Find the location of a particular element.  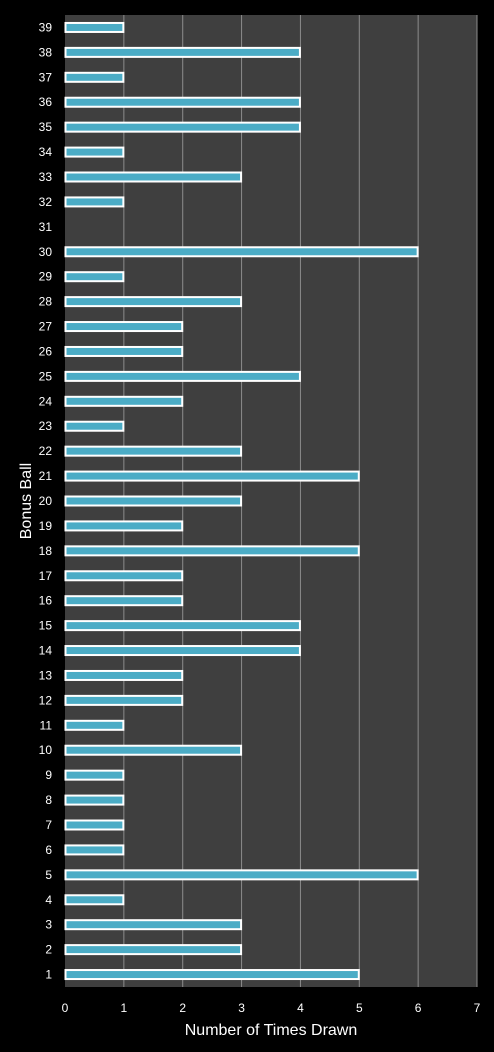

y-tick-label: 25 is located at coordinates (46, 376).